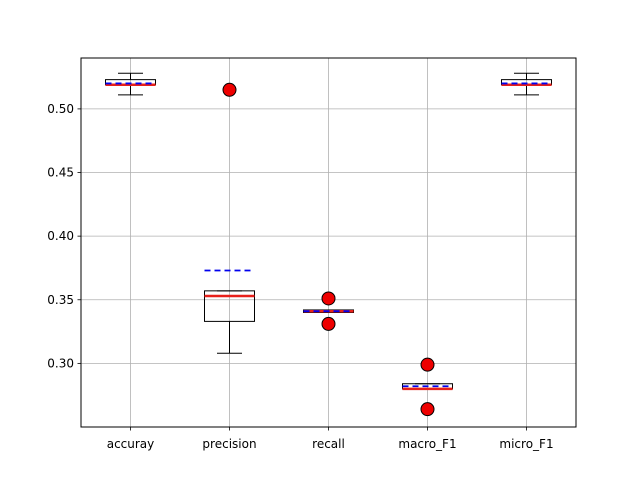  I want to click on x-tick-label: accuray, so click(131, 444).